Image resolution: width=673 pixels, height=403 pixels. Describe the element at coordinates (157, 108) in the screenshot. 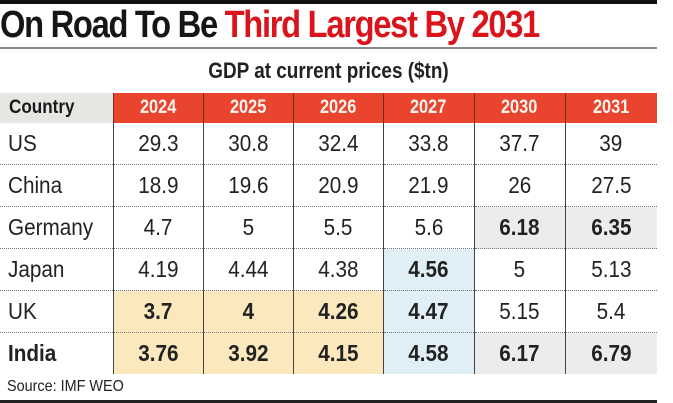

I see `column-header-2024: 2024` at that location.